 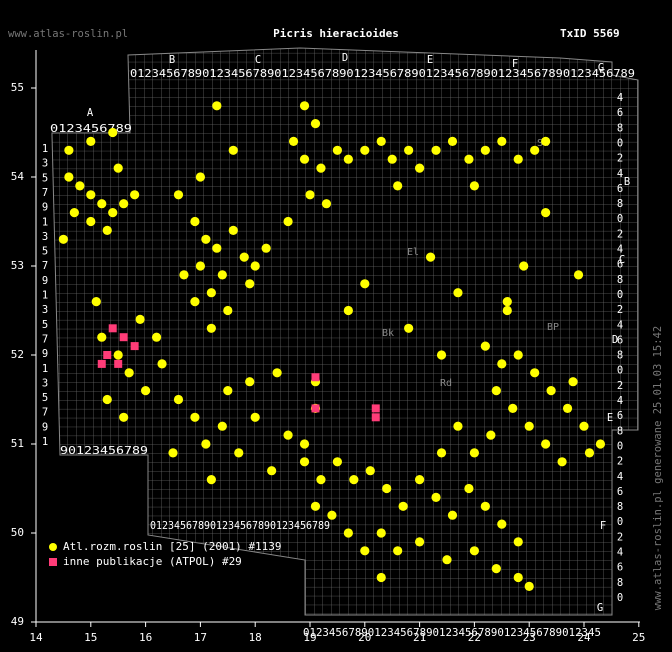 I want to click on grid-letter: E, so click(x=430, y=60).